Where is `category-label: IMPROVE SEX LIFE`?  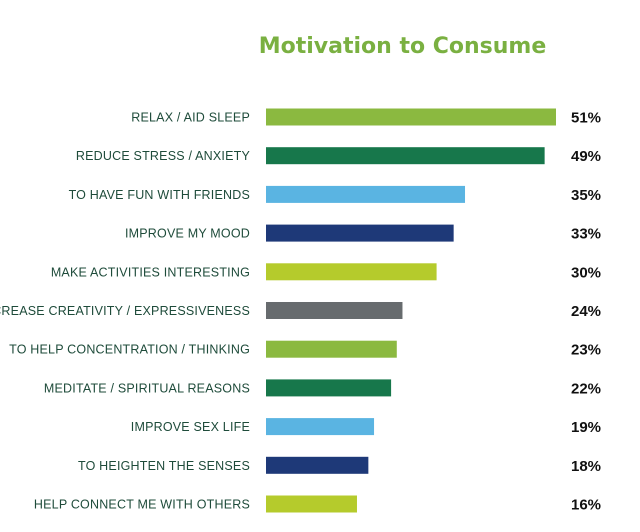
category-label: IMPROVE SEX LIFE is located at coordinates (190, 427).